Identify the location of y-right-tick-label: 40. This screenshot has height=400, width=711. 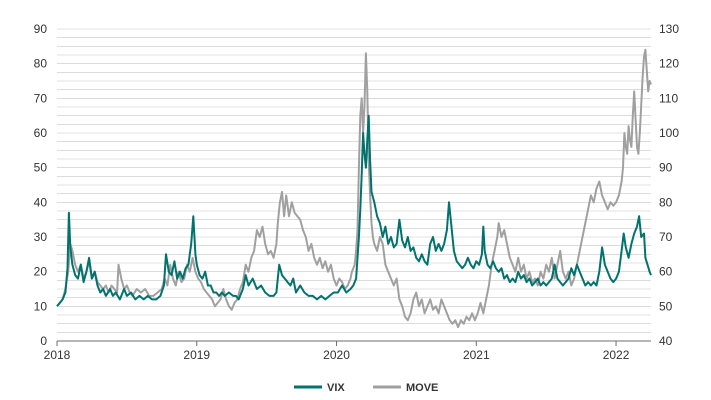
(666, 341).